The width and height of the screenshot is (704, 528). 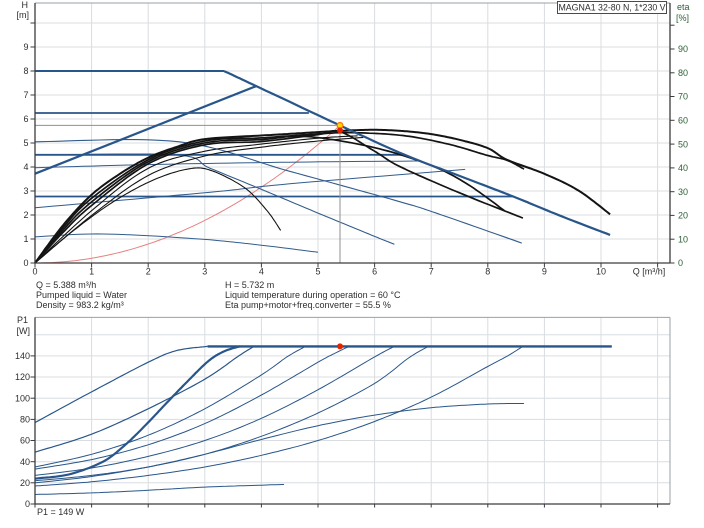 I want to click on svg-text: 100, so click(x=22, y=398).